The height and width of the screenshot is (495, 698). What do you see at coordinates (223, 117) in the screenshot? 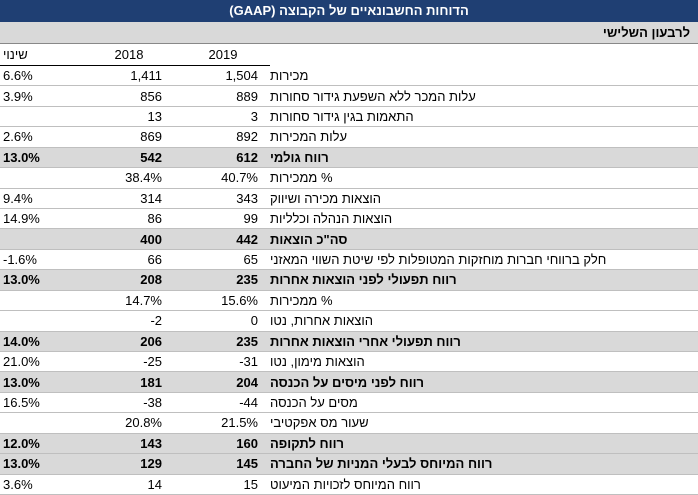
I see `value-cell: 3` at bounding box center [223, 117].